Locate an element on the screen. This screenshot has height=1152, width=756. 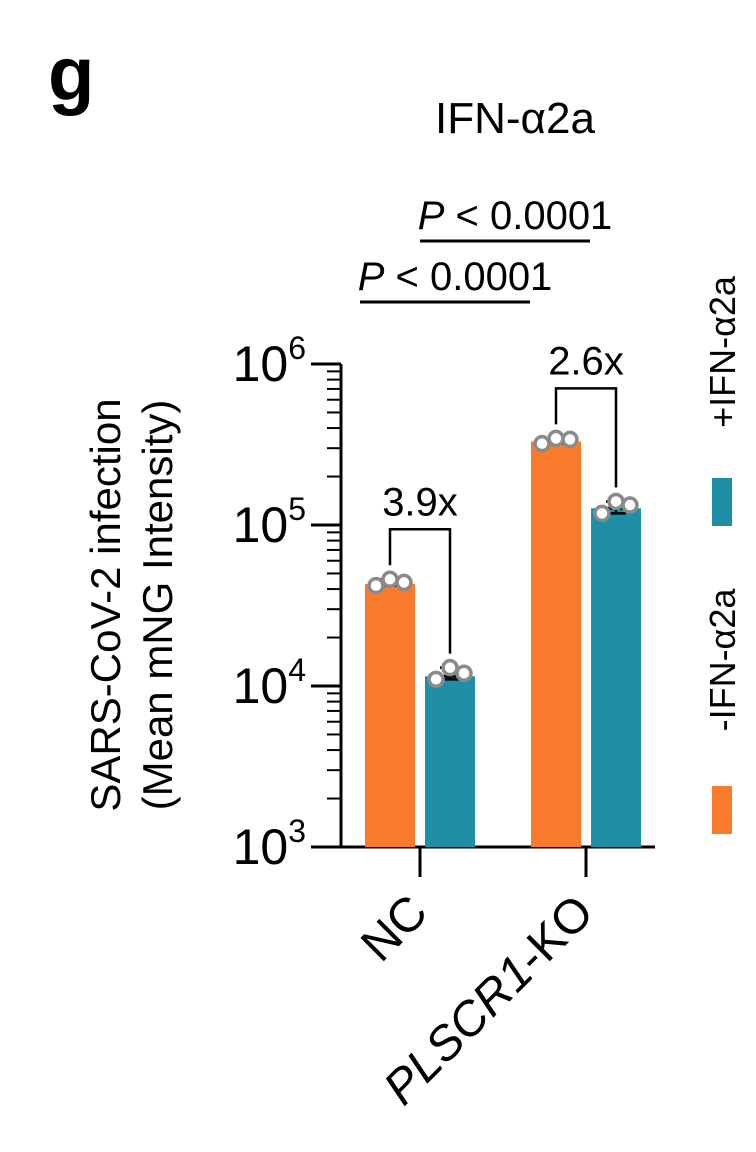
legend-label: -IFN-α2a is located at coordinates (722, 660).